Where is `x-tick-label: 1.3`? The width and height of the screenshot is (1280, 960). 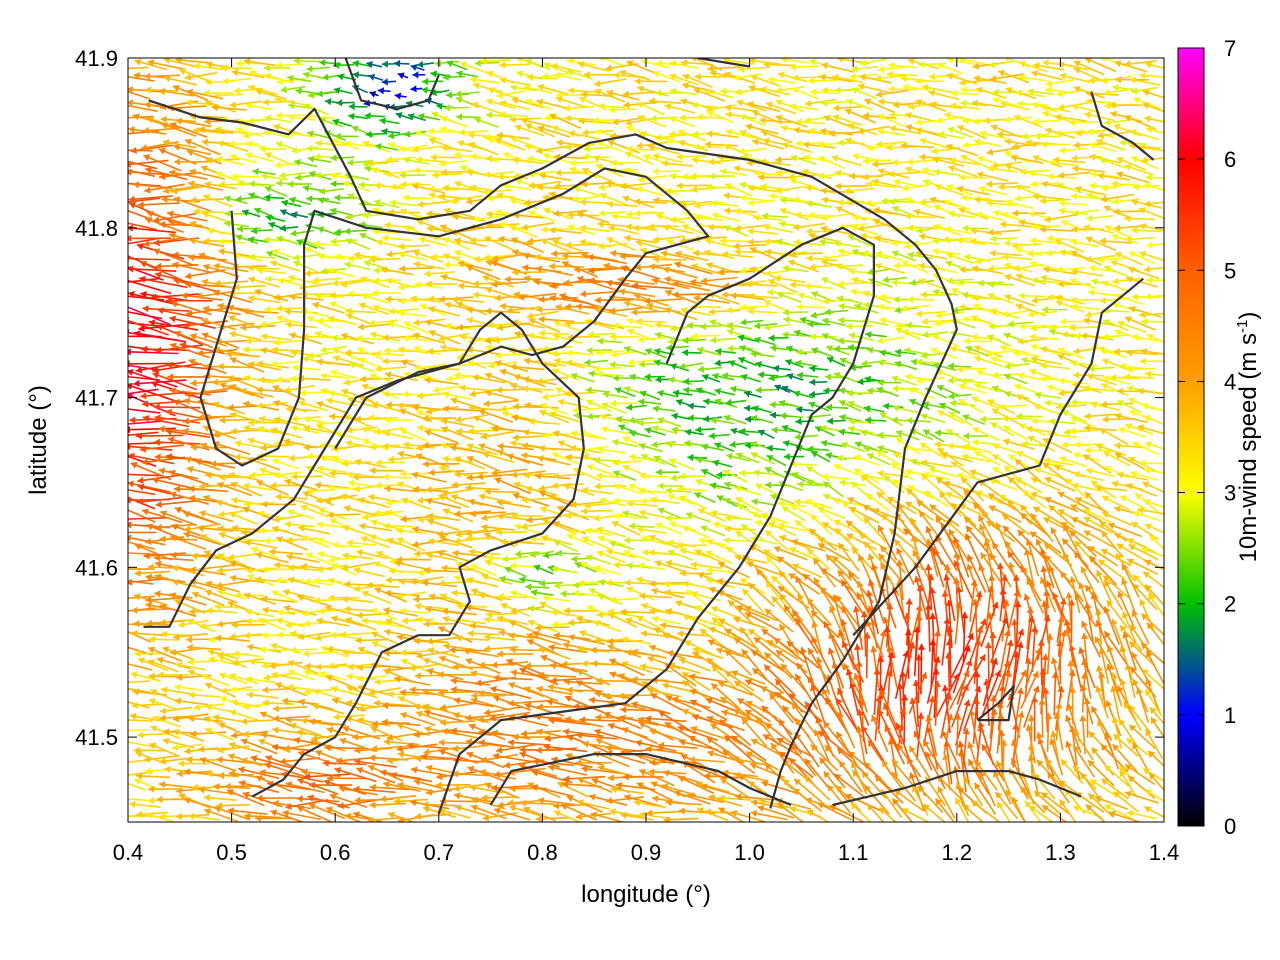
x-tick-label: 1.3 is located at coordinates (1060, 852).